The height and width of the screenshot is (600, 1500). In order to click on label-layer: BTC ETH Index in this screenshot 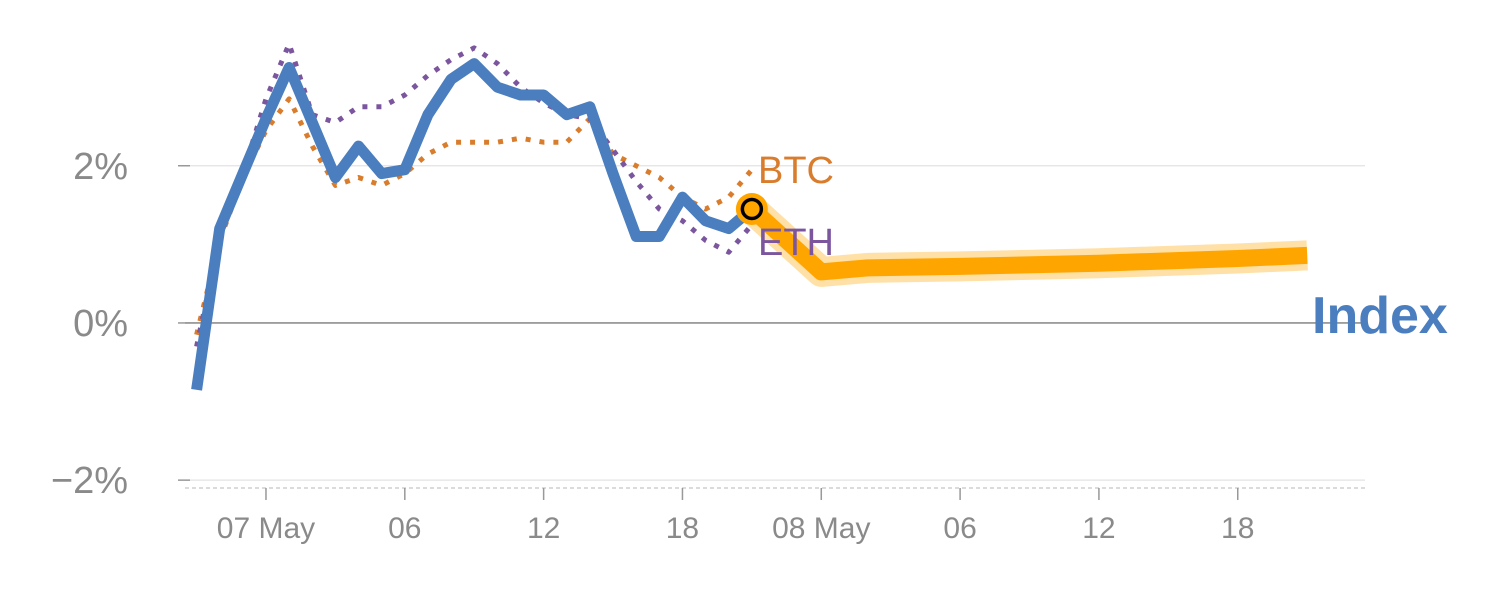, I will do `click(1103, 247)`.